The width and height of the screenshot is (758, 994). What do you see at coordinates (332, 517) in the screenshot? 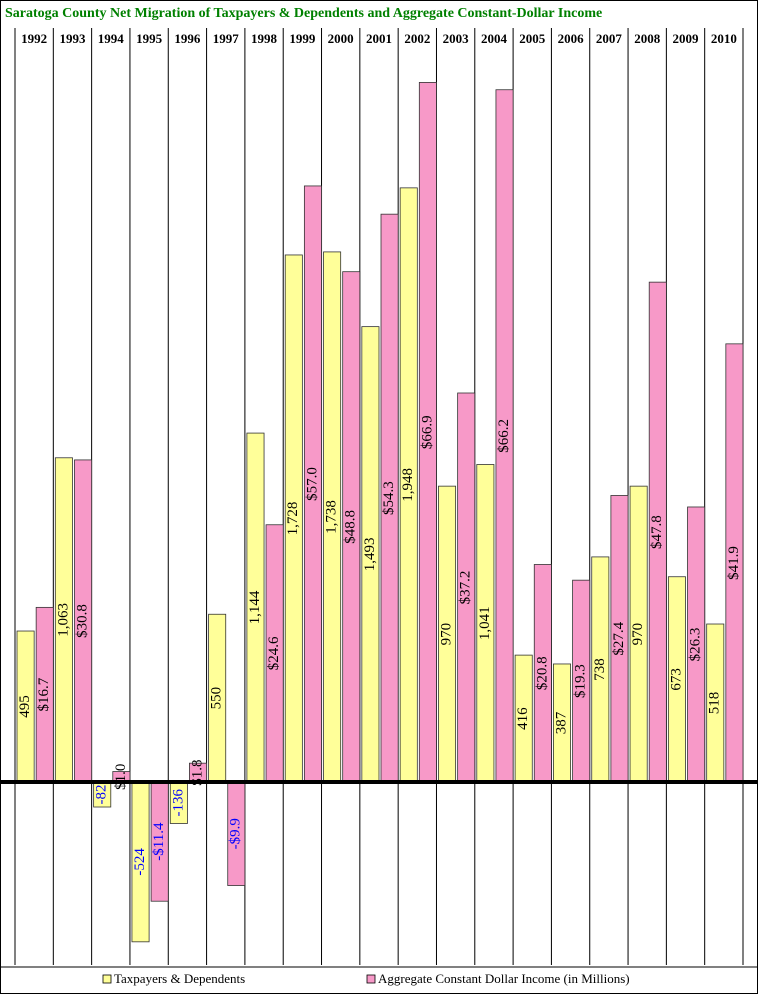
I see `data-label: 1,738` at bounding box center [332, 517].